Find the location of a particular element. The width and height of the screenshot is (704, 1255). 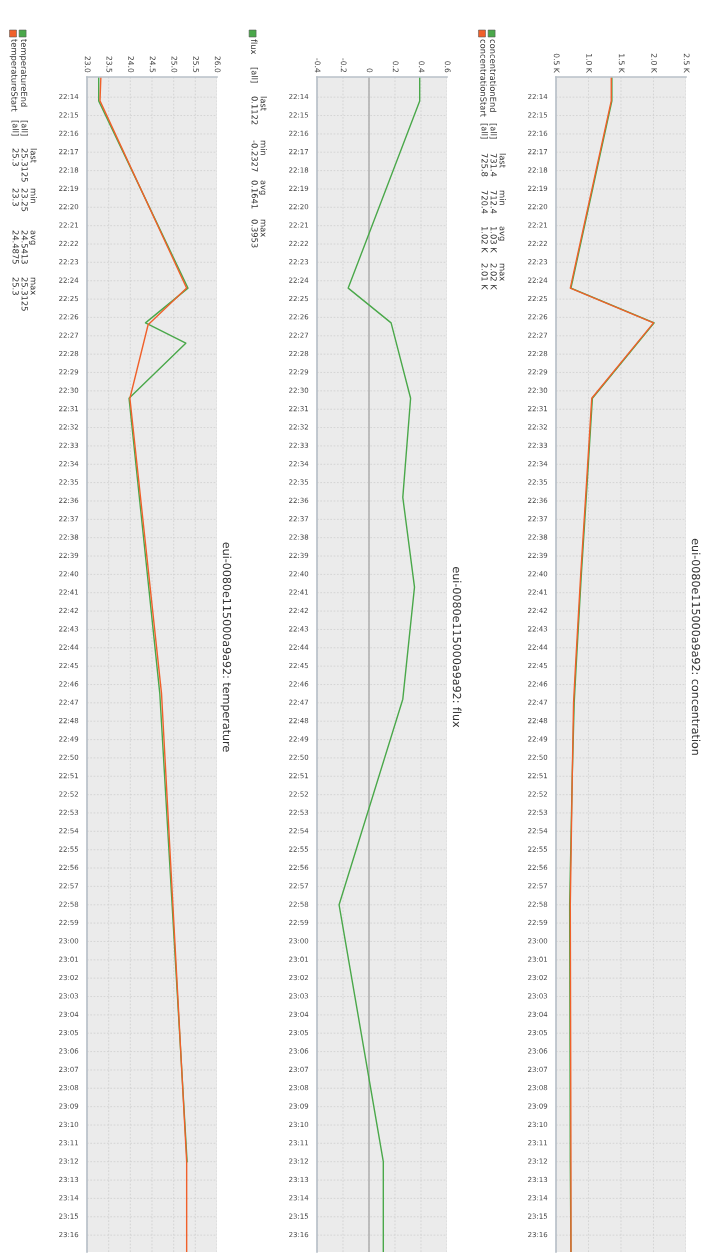

text: [all] is located at coordinates (254, 75).